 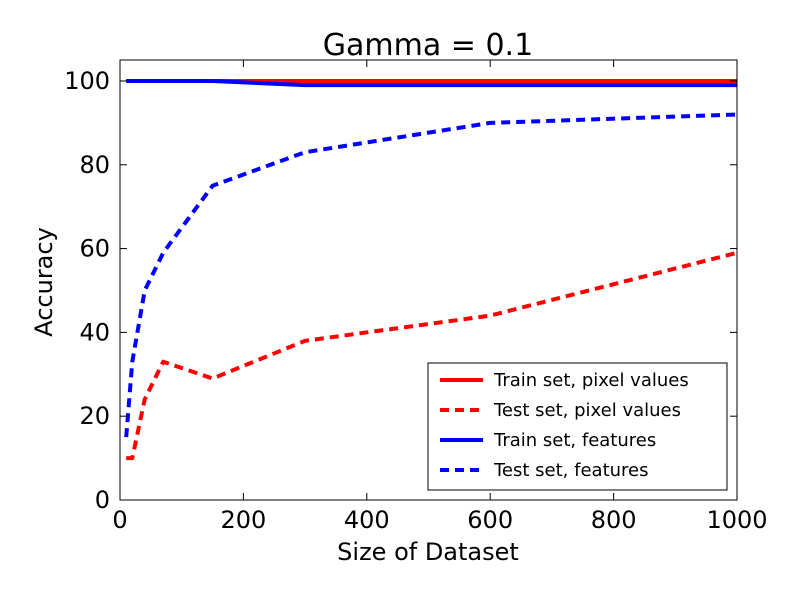 What do you see at coordinates (428, 552) in the screenshot?
I see `x-axis-label: Size of Dataset` at bounding box center [428, 552].